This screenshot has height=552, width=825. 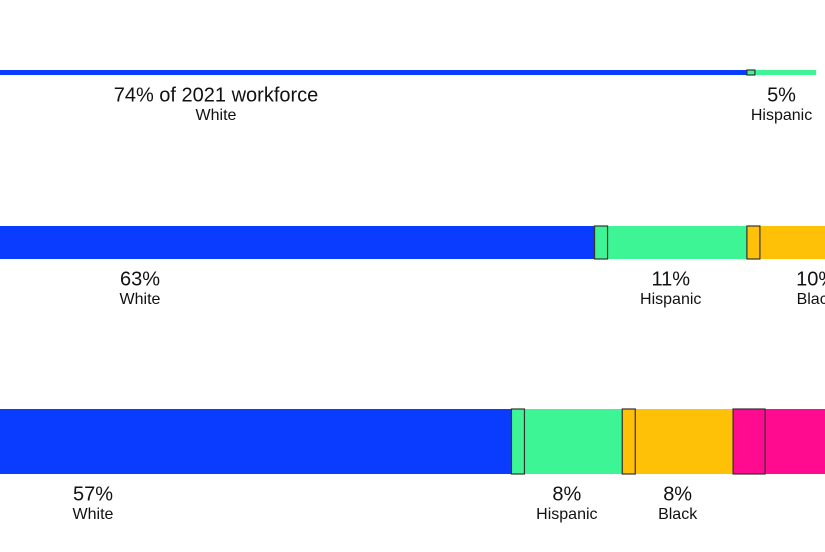 I want to click on value-label: 10%, so click(x=810, y=279).